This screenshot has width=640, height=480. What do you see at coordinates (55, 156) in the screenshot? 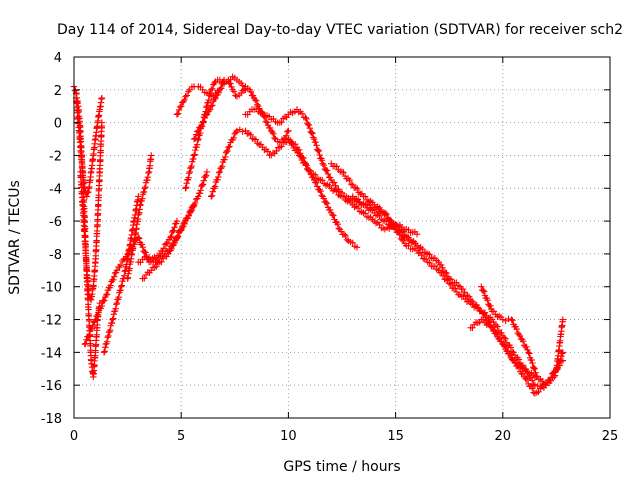
I see `y-tick-label: -2` at bounding box center [55, 156].